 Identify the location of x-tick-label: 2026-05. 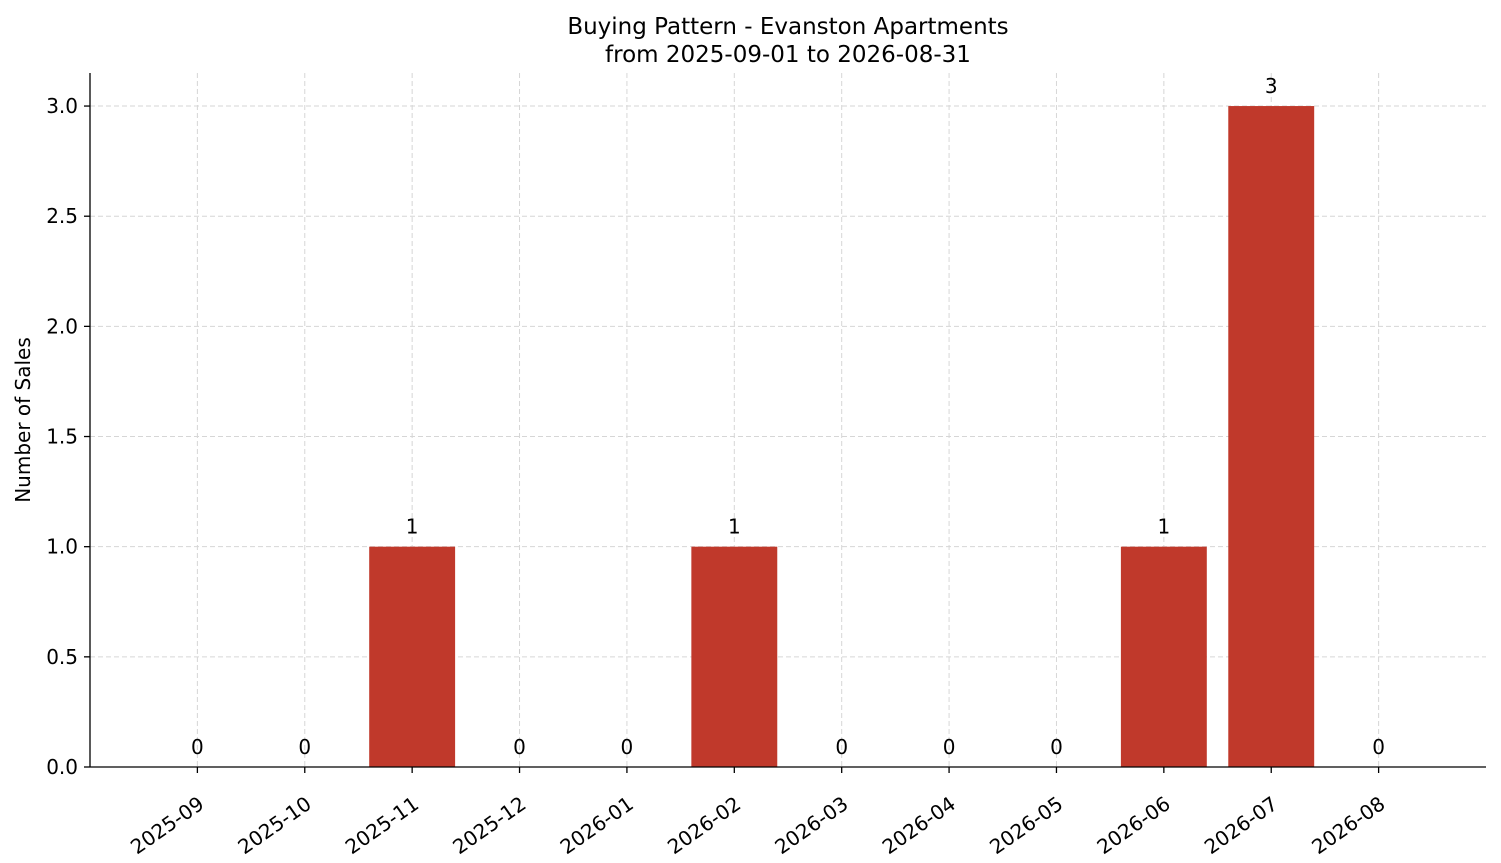
(1026, 825).